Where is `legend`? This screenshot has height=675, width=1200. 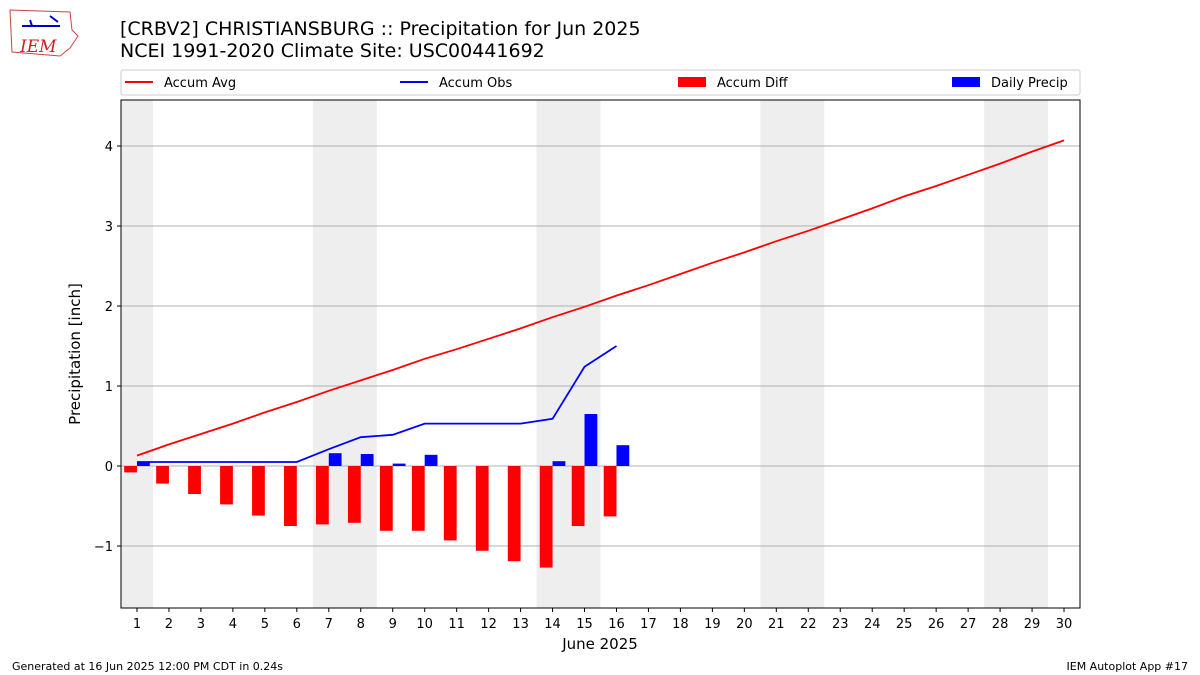
legend is located at coordinates (600, 82).